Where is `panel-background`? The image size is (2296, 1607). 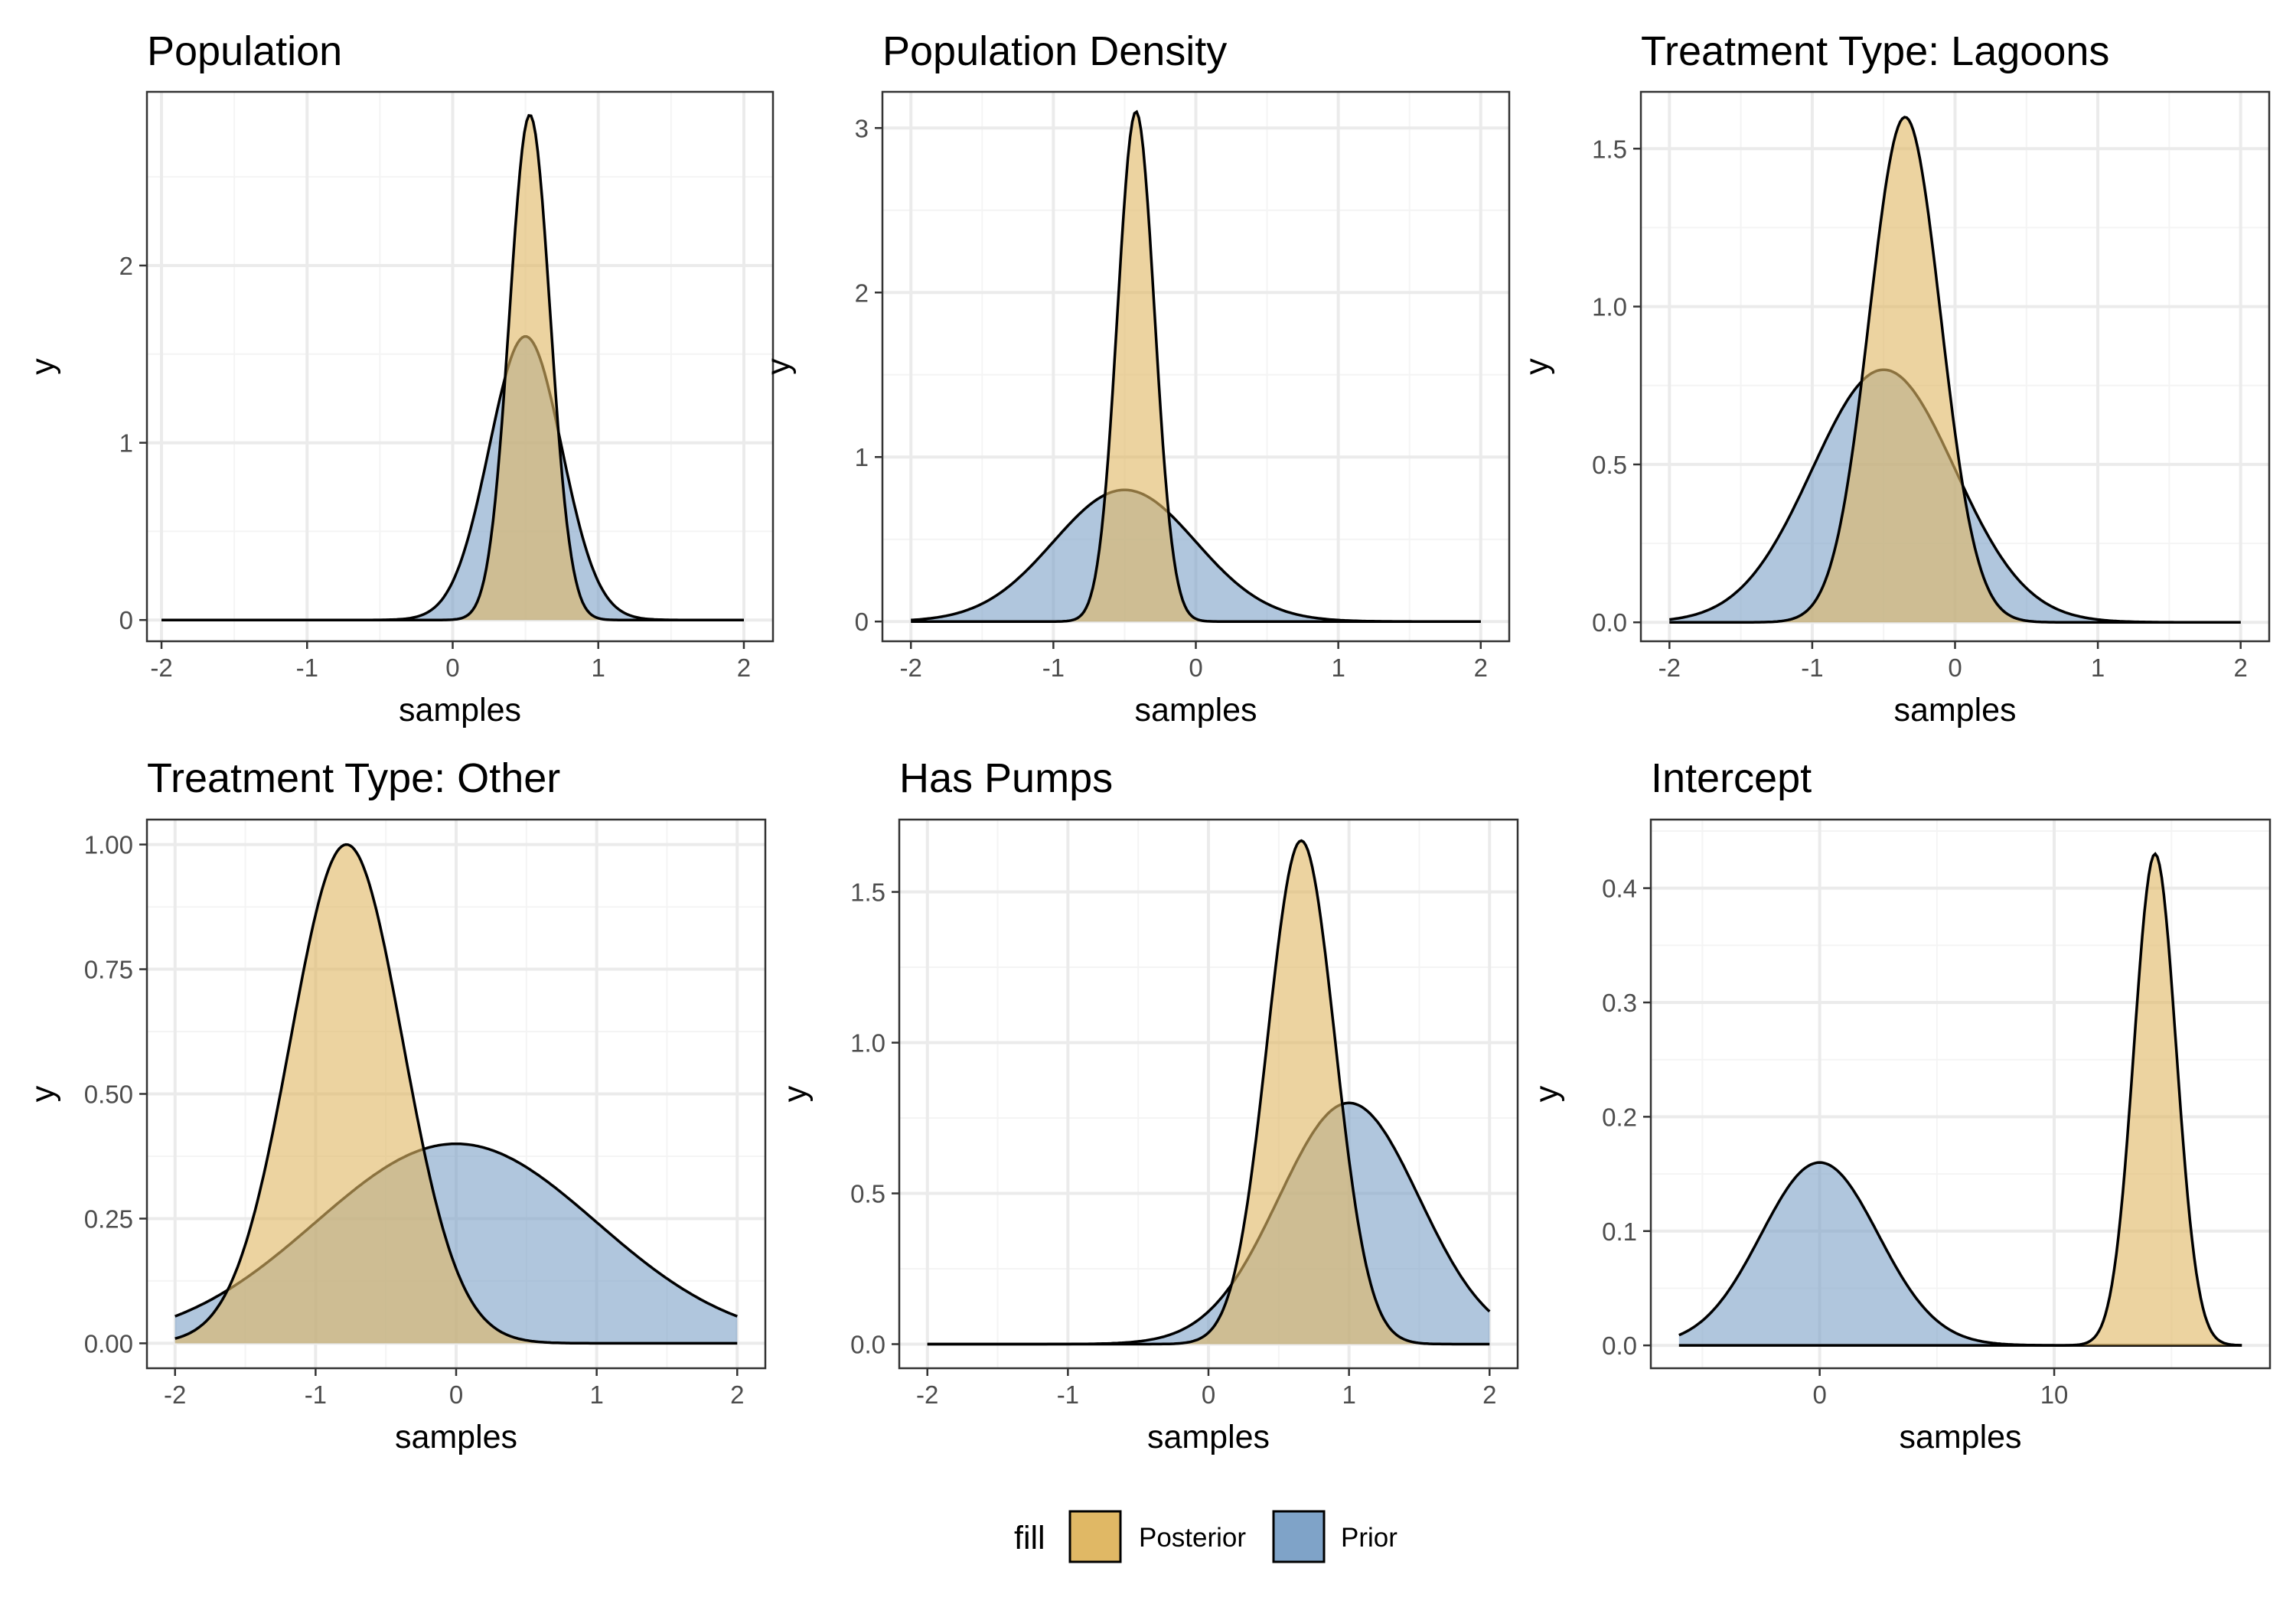
panel-background is located at coordinates (460, 366).